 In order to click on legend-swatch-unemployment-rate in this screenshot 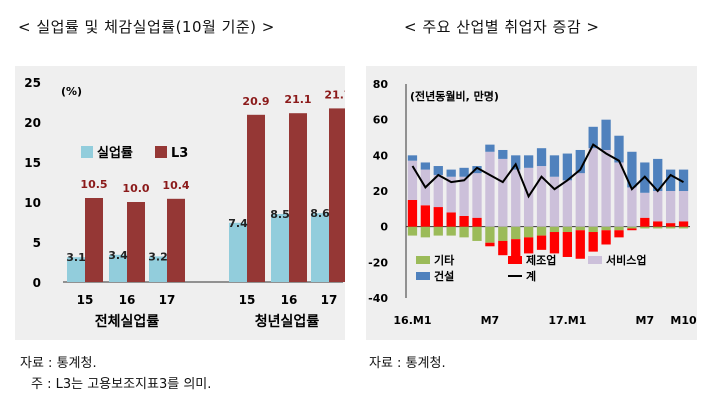, I will do `click(87, 152)`.